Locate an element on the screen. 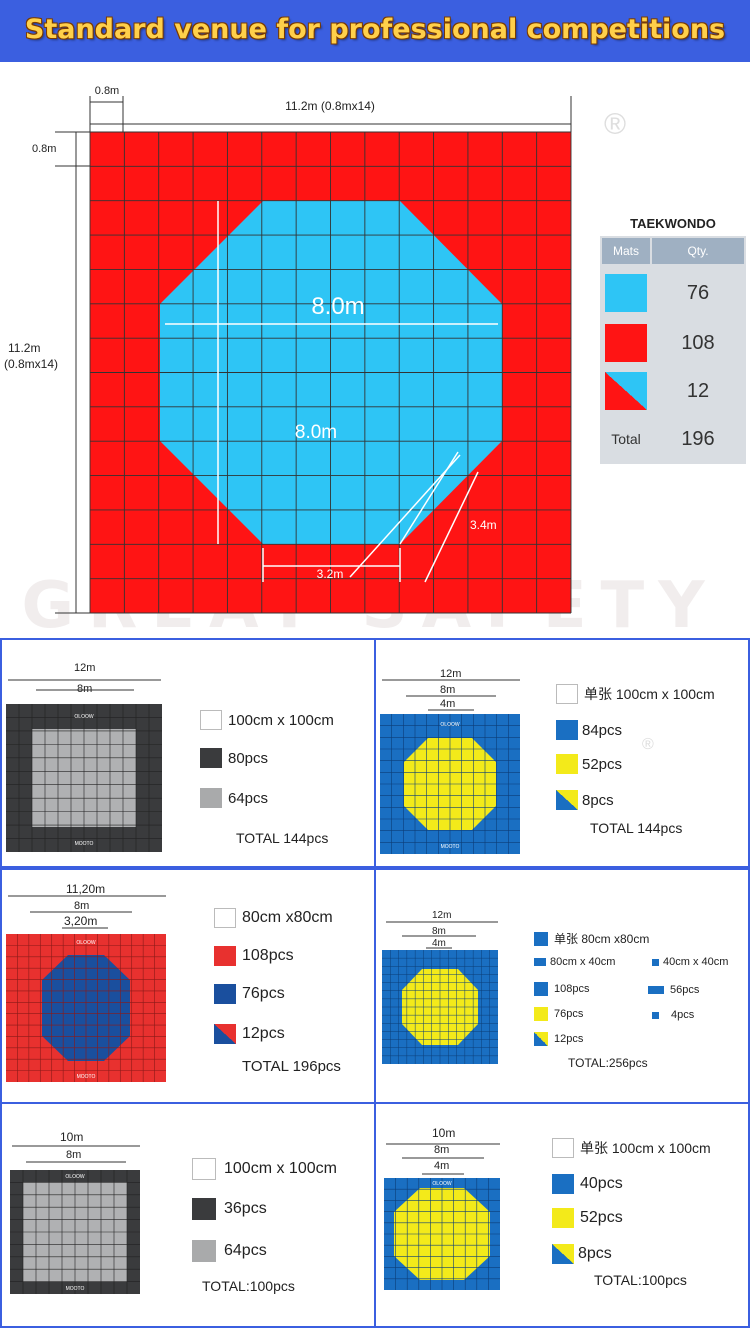  mat-diagram: OLOOW is located at coordinates (442, 1234).